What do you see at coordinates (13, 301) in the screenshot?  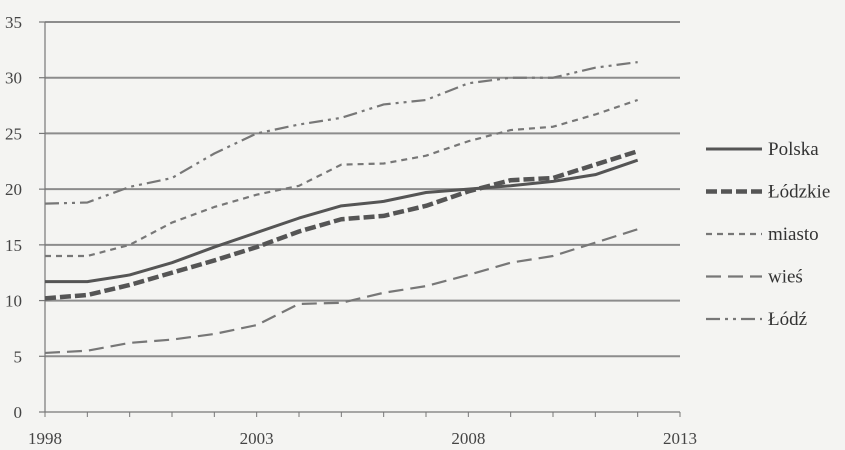 I see `y-tick-label: 10` at bounding box center [13, 301].